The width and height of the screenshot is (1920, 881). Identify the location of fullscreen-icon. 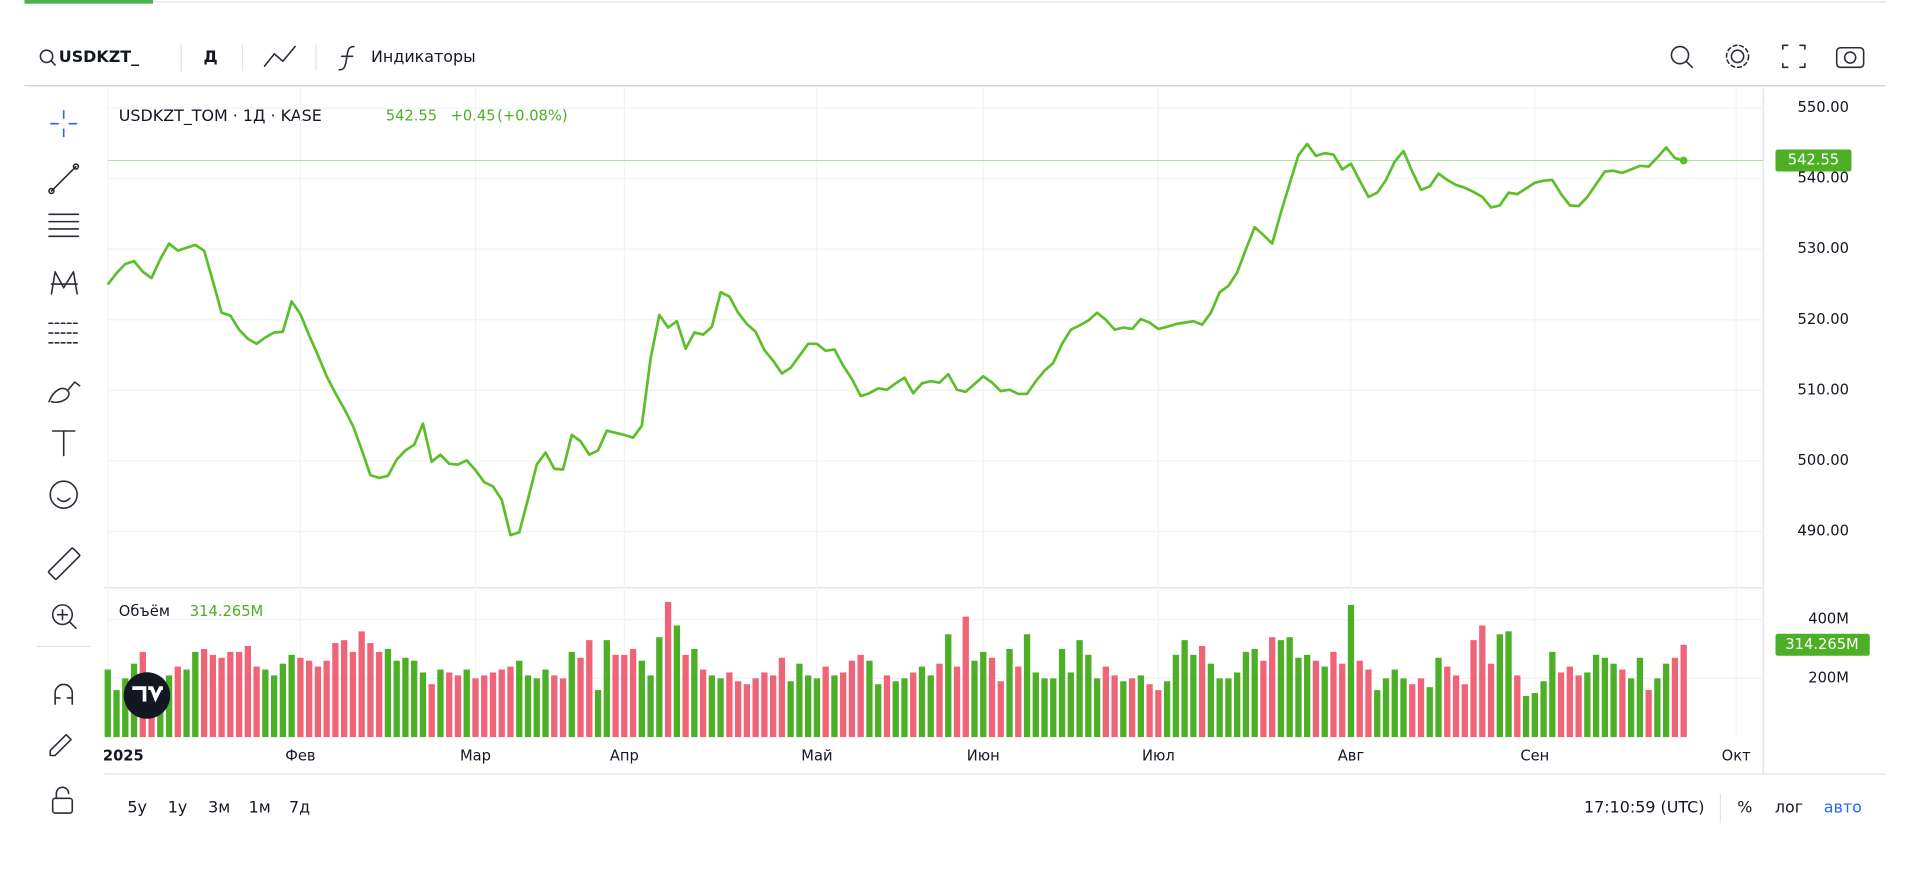
(1794, 56).